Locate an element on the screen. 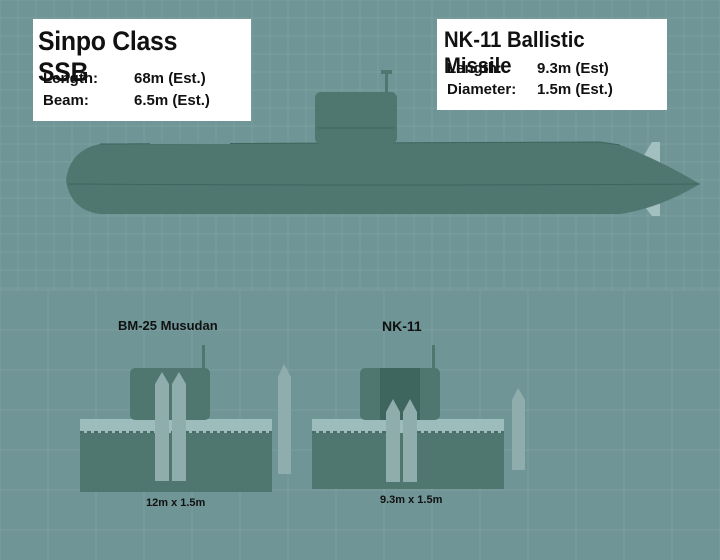 The image size is (720, 560). bm25-mast is located at coordinates (203, 357).